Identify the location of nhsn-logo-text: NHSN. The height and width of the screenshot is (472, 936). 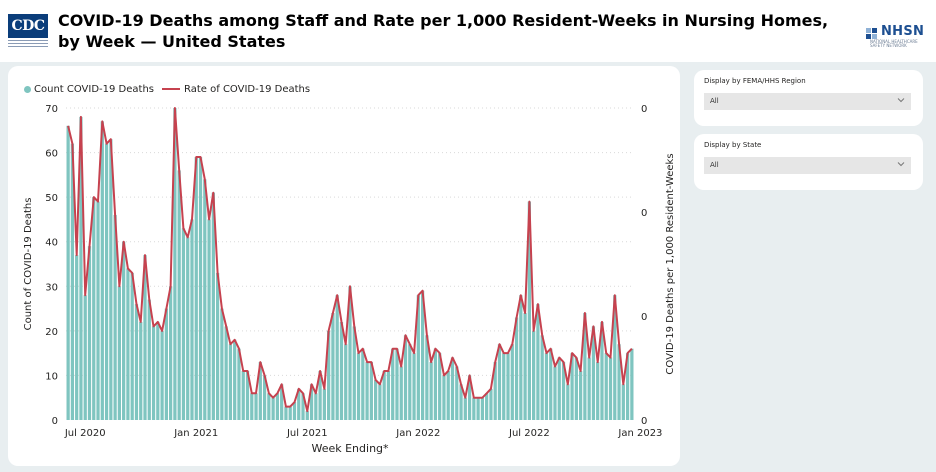
(903, 31).